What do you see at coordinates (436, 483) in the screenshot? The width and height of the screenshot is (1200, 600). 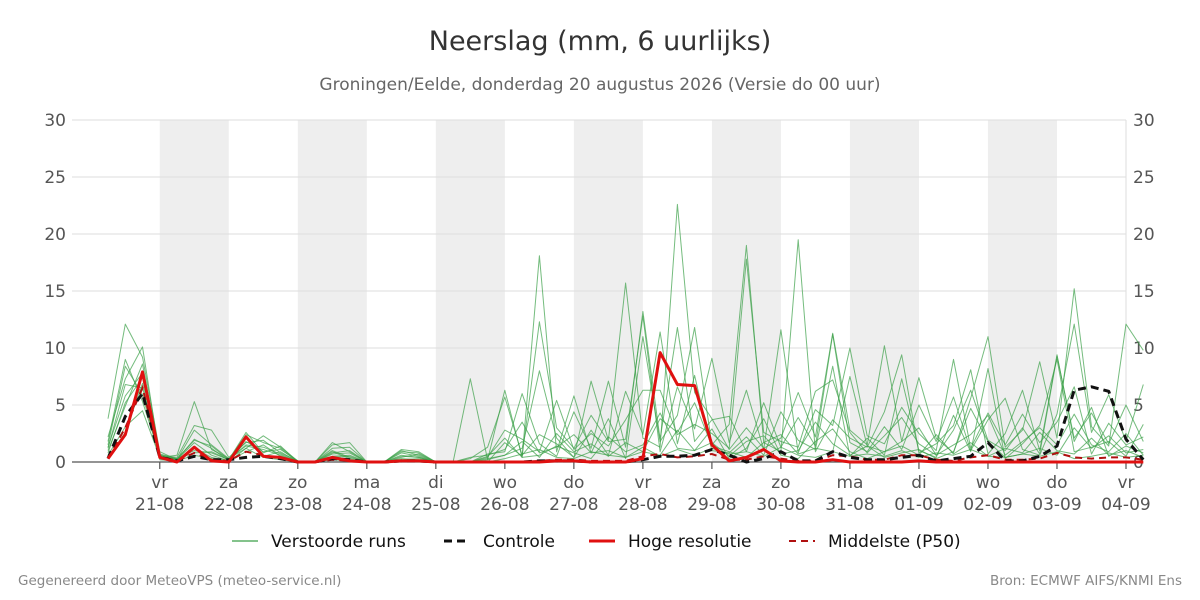 I see `x-tick-day-4: di` at bounding box center [436, 483].